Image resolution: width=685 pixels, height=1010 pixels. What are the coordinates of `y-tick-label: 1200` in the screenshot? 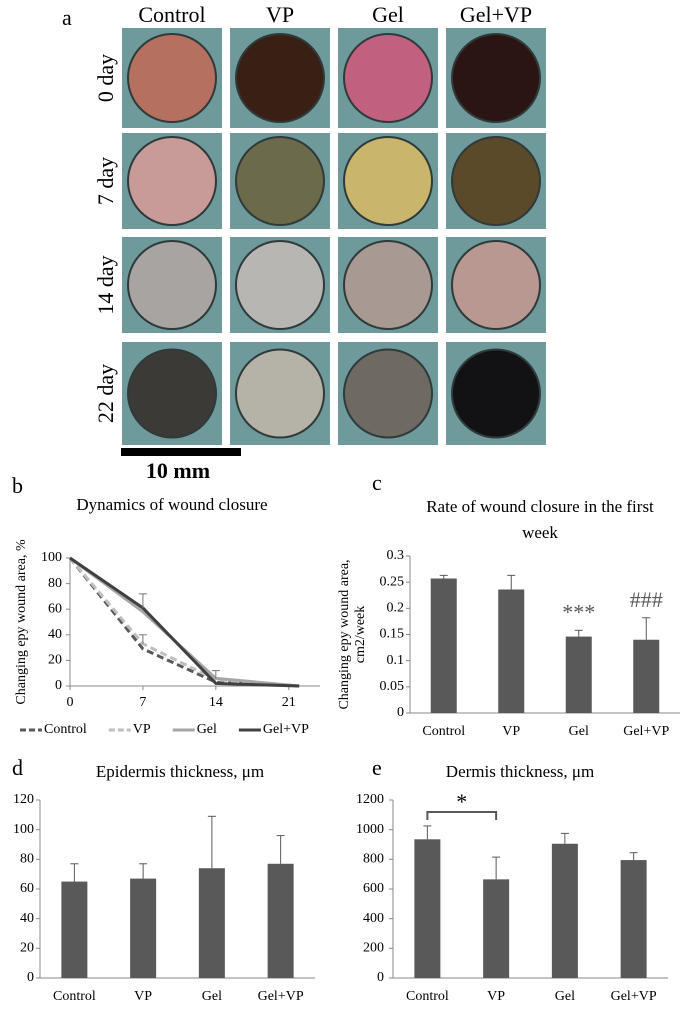 It's located at (370, 799).